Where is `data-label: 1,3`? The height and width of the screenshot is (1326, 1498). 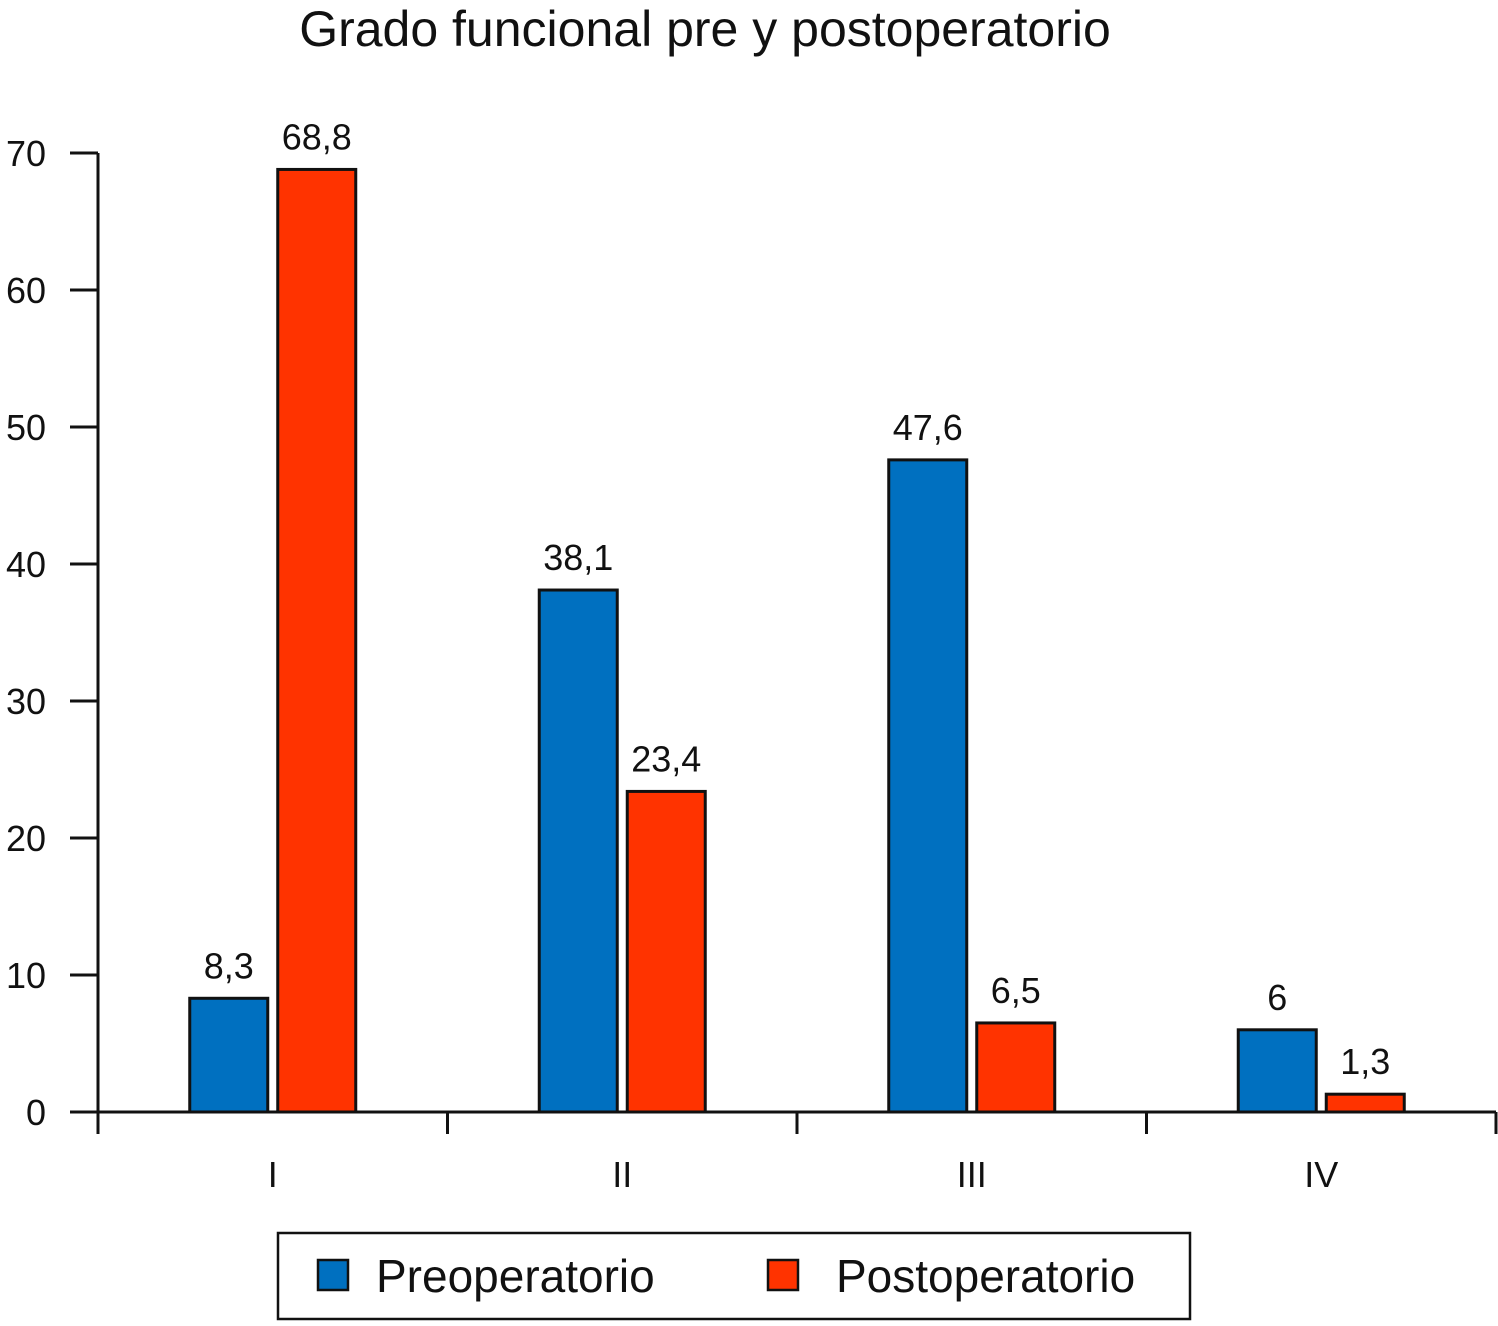 data-label: 1,3 is located at coordinates (1365, 1061).